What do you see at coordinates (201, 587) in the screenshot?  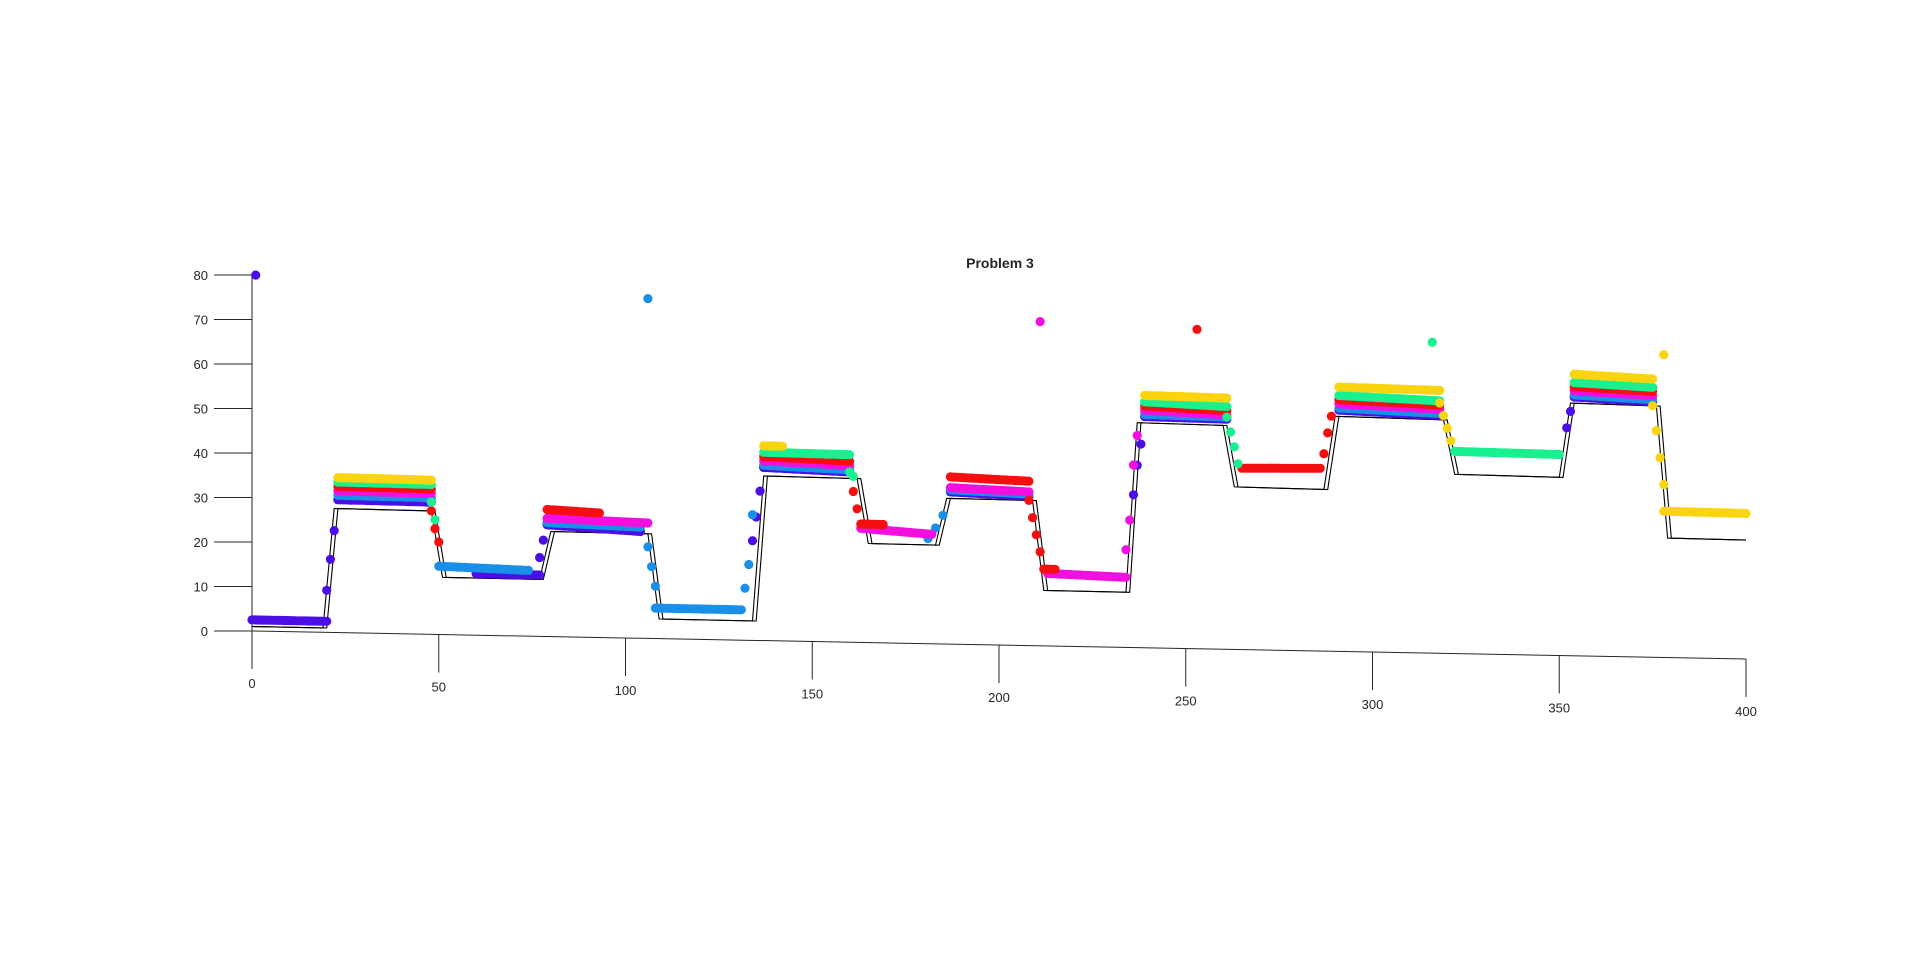 I see `y-tick-label: 10` at bounding box center [201, 587].